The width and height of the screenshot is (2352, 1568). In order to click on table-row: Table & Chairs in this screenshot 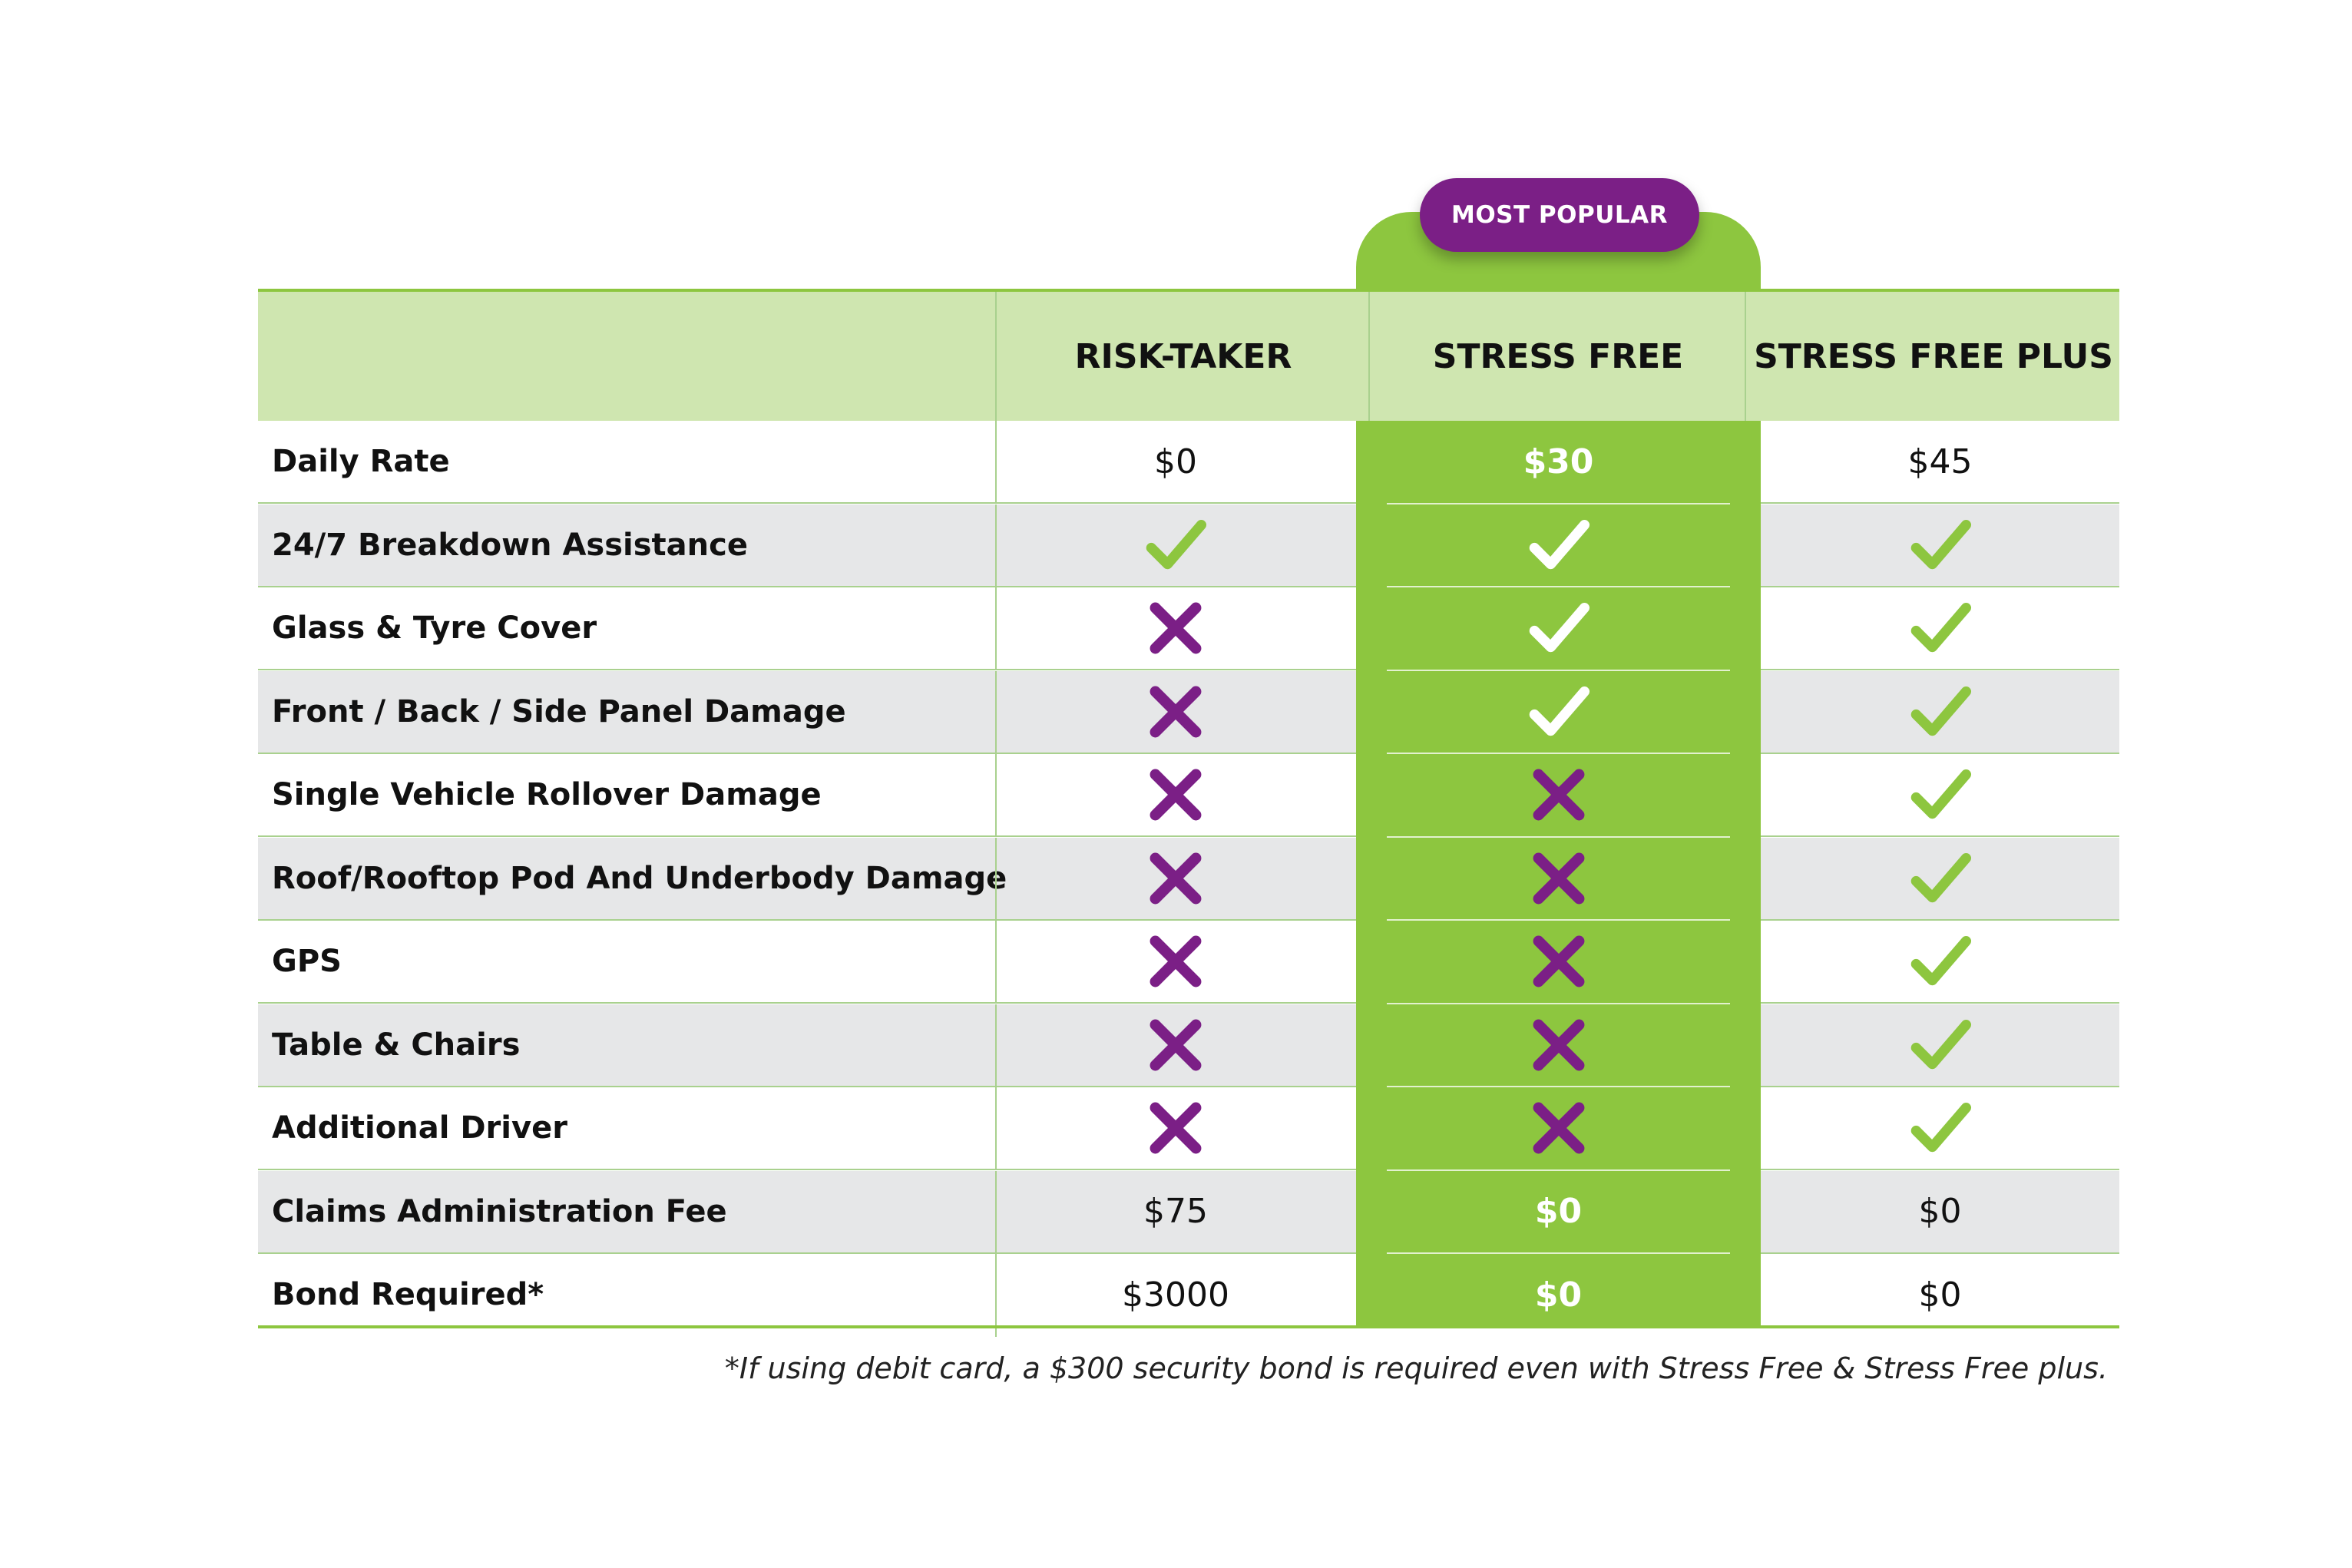, I will do `click(1189, 1046)`.